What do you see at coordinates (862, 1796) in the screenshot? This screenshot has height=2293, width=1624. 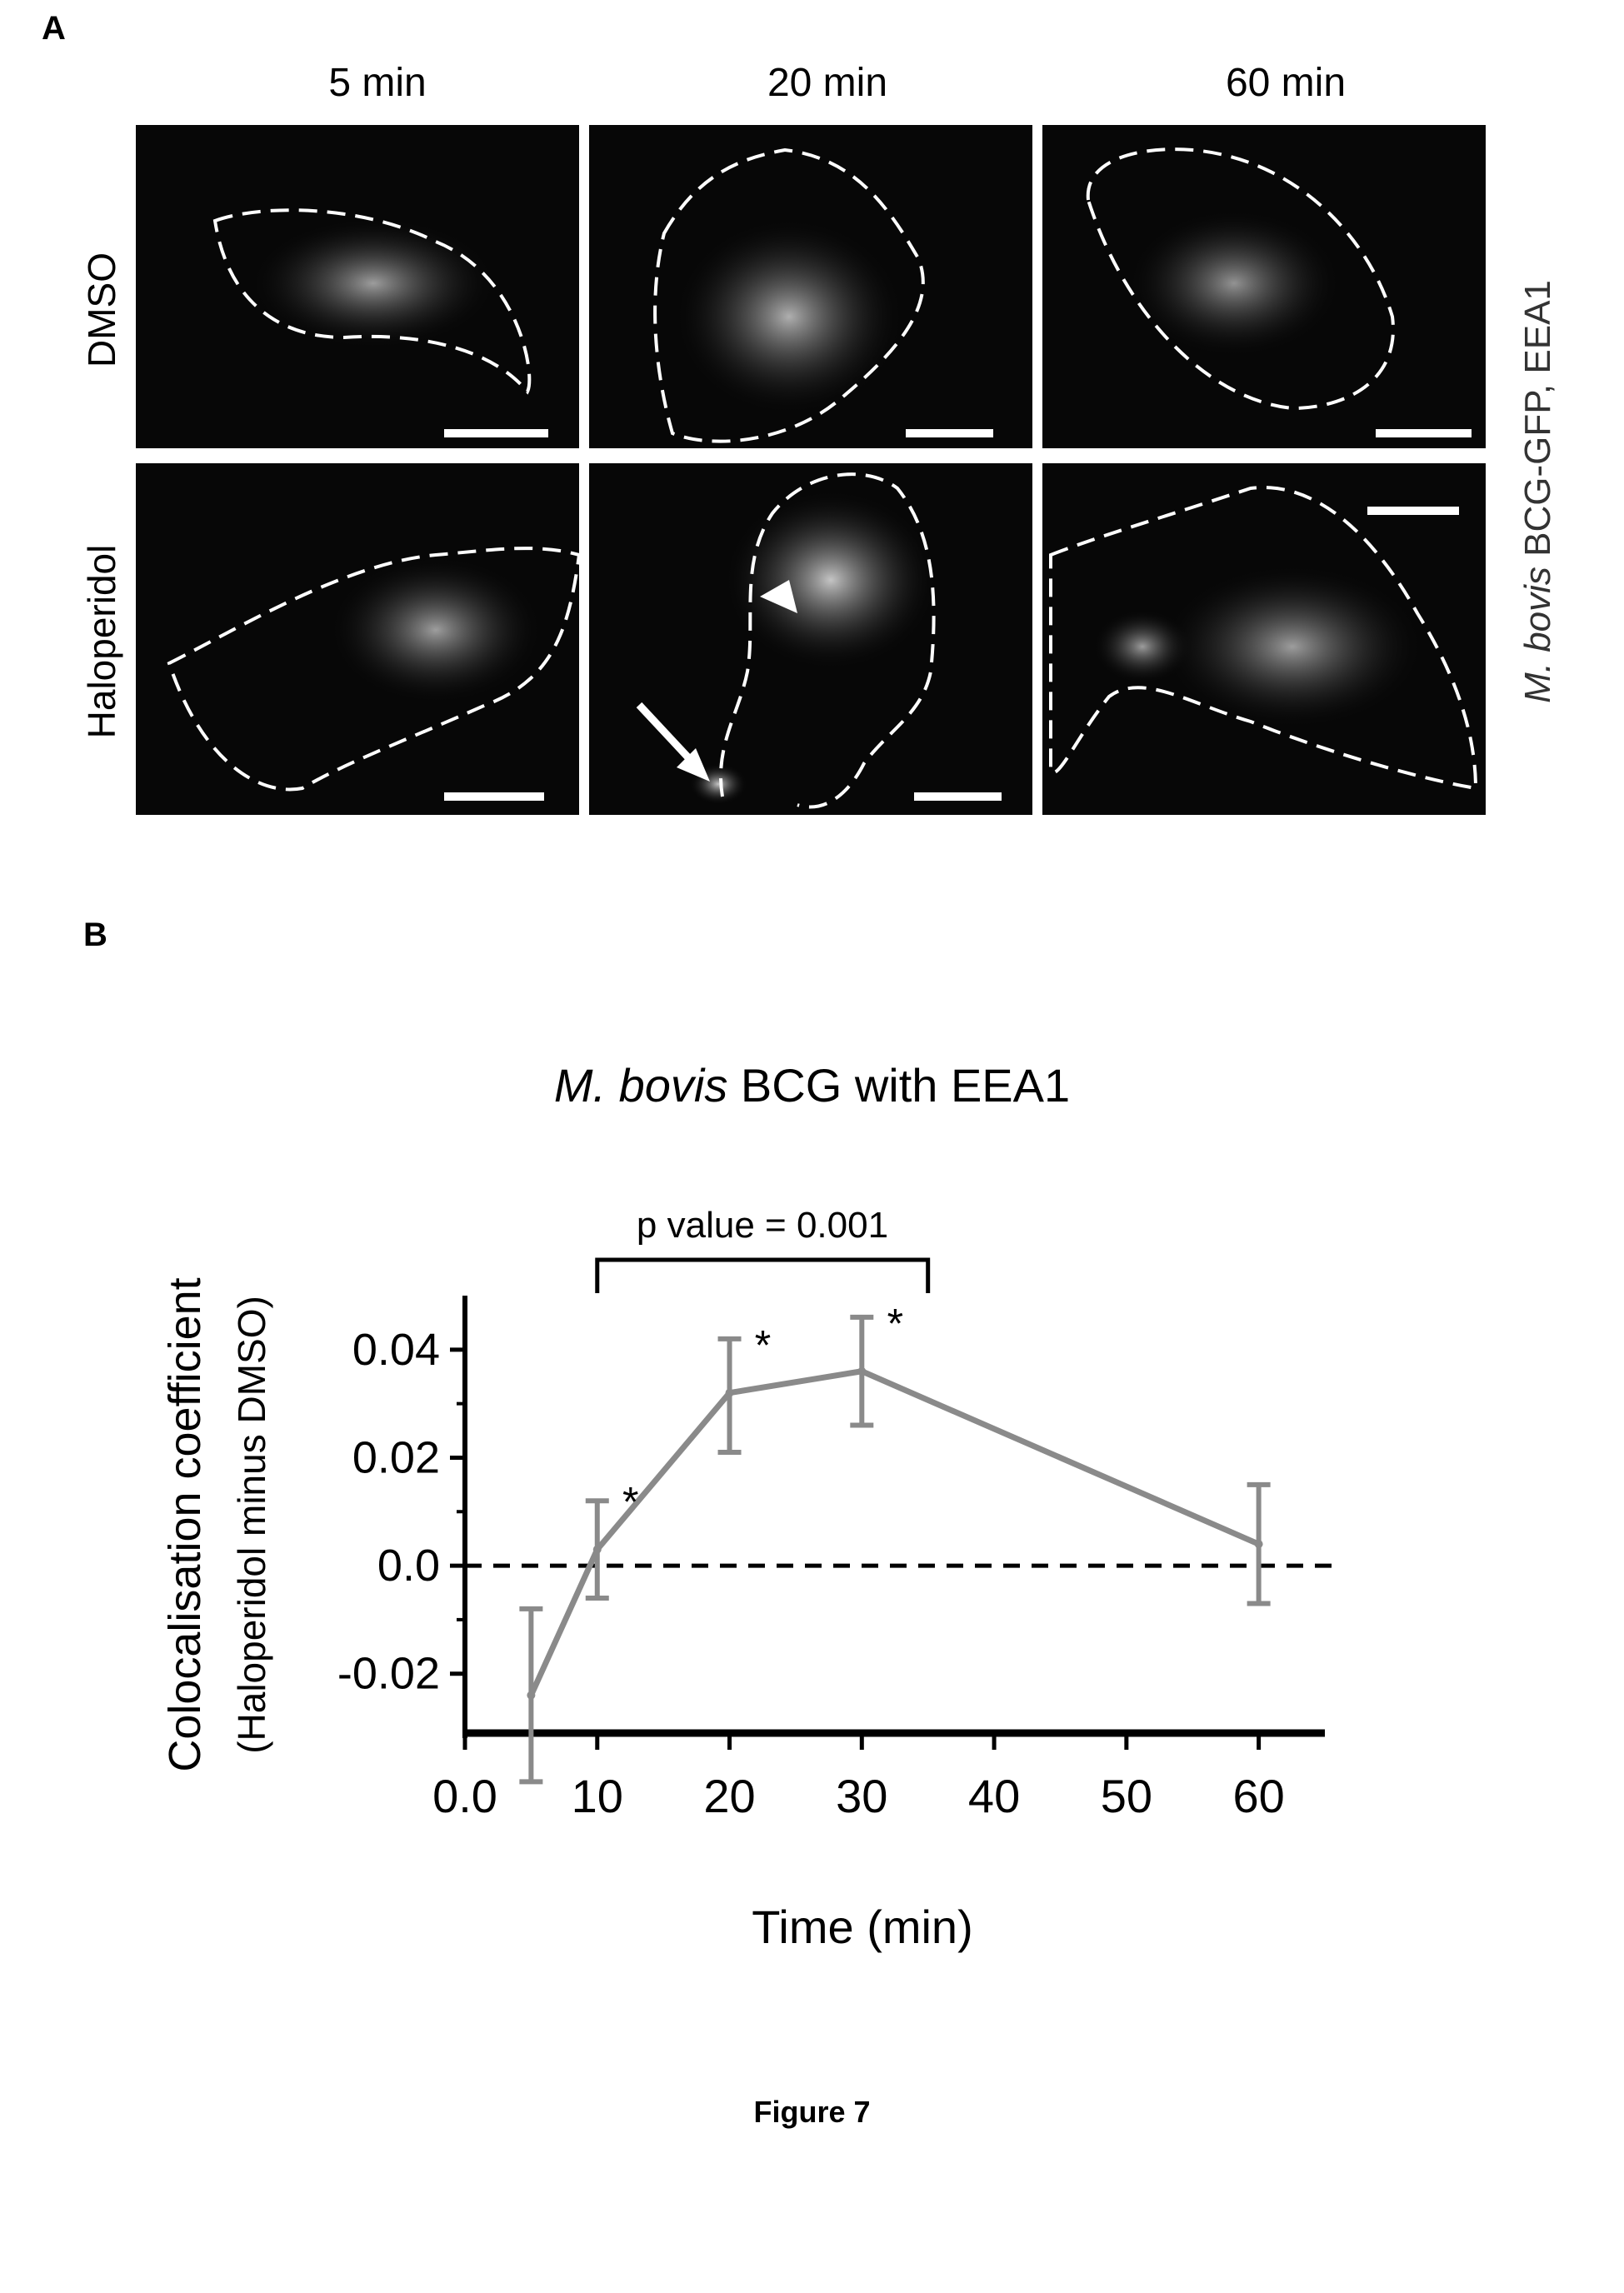 I see `x-tick-label: 30` at bounding box center [862, 1796].